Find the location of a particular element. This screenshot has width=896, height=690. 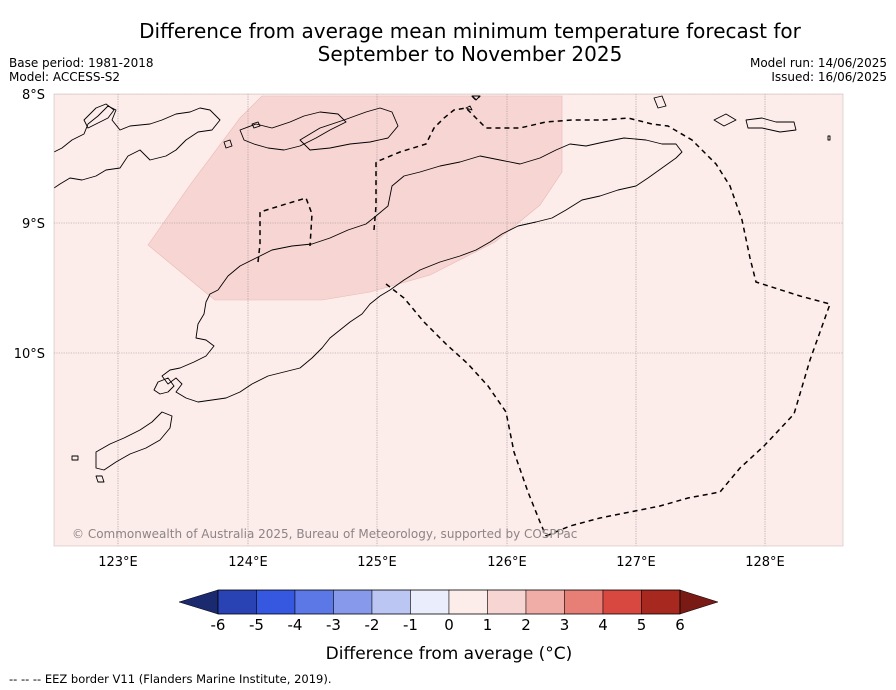

coast-sawu is located at coordinates (134, 441).